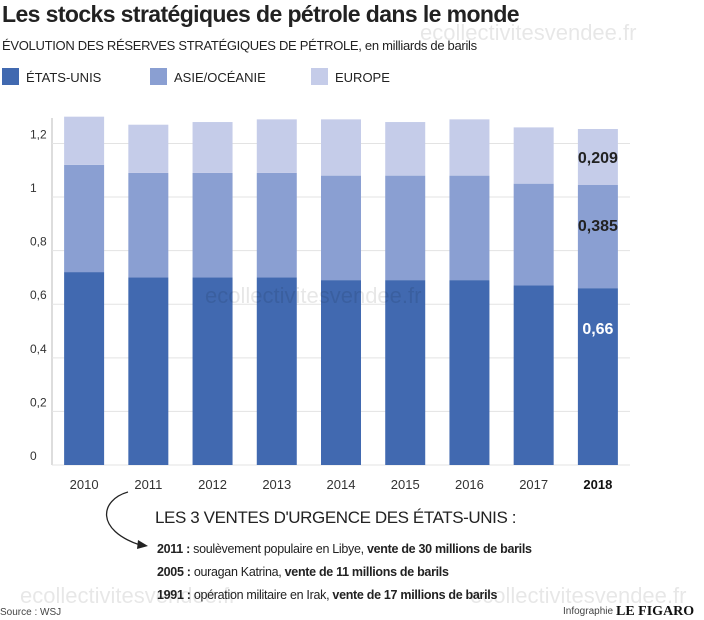 This screenshot has width=704, height=620. What do you see at coordinates (64, 77) in the screenshot?
I see `legend-label: ÉTATS-UNIS` at bounding box center [64, 77].